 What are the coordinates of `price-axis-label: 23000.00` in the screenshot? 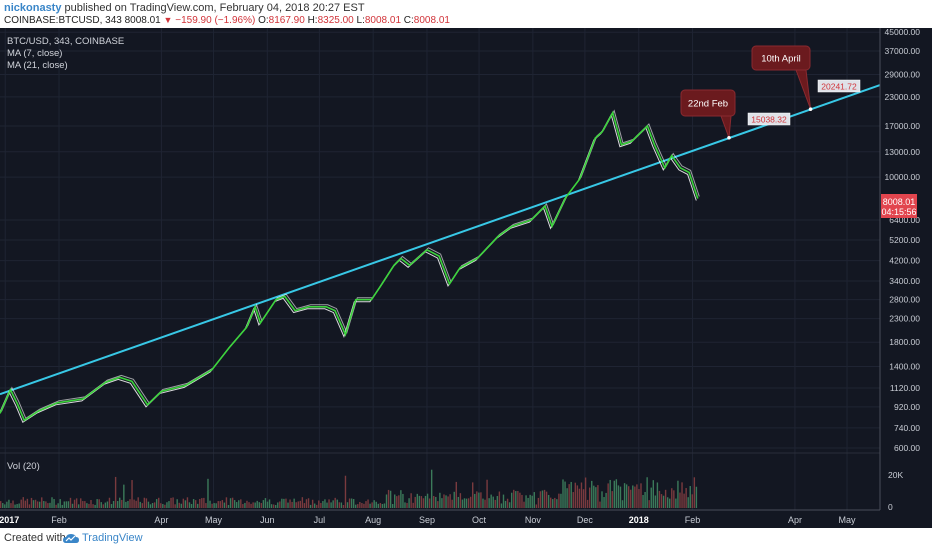 It's located at (903, 97).